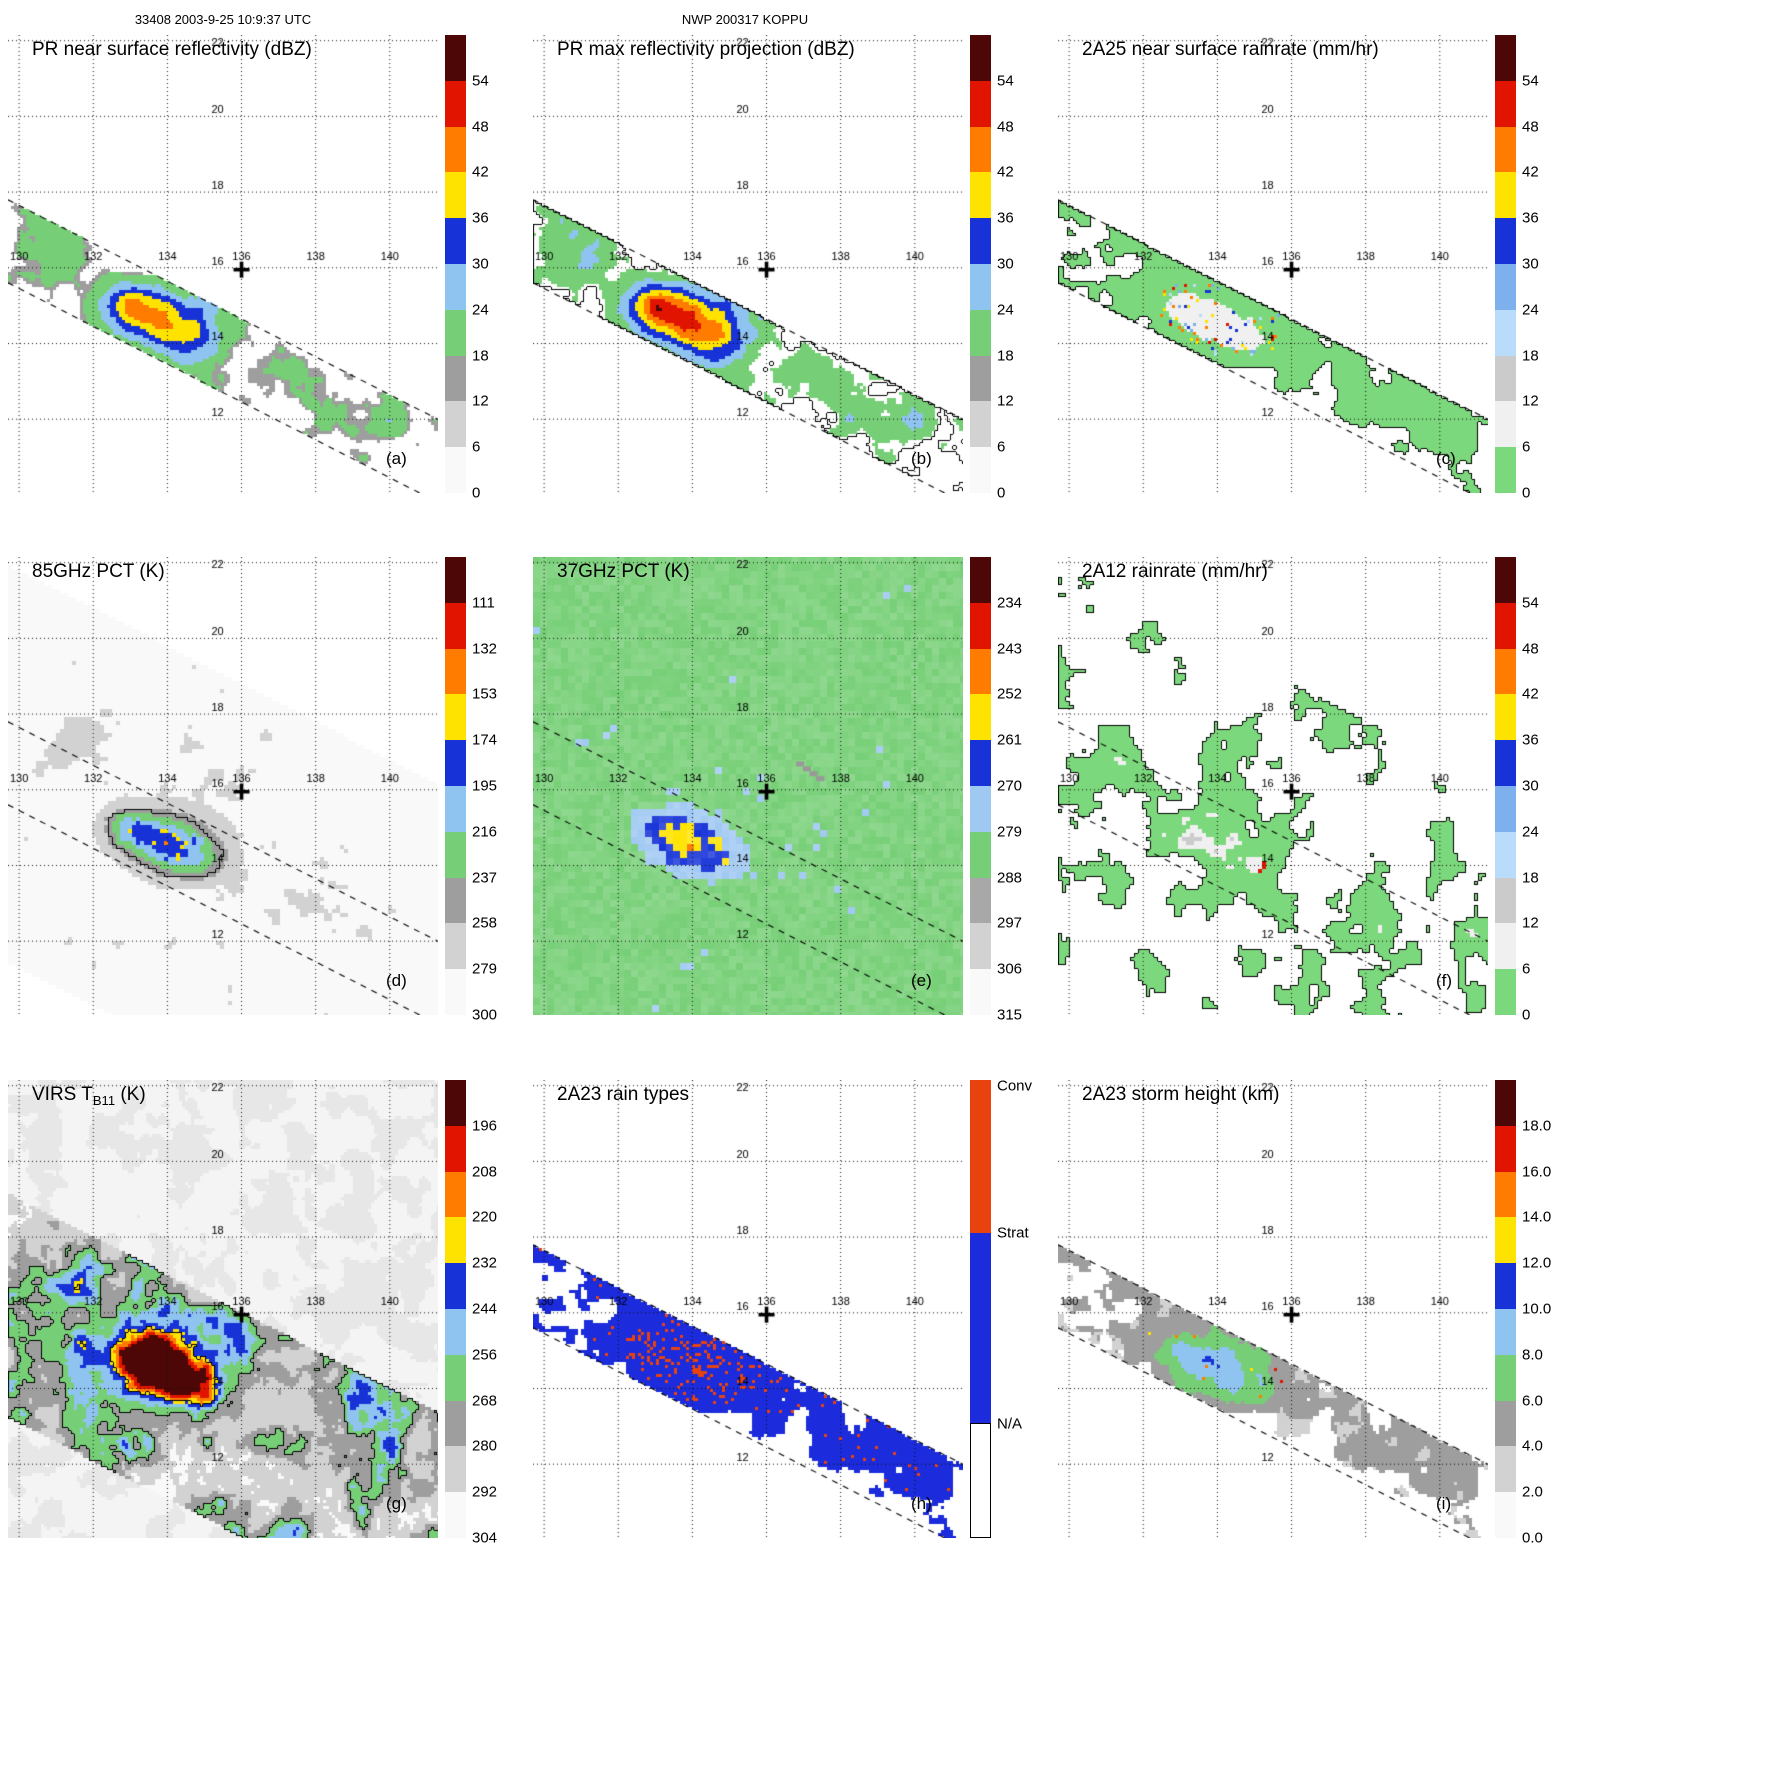 The height and width of the screenshot is (1771, 1771). I want to click on panel-letter: (f), so click(1444, 980).